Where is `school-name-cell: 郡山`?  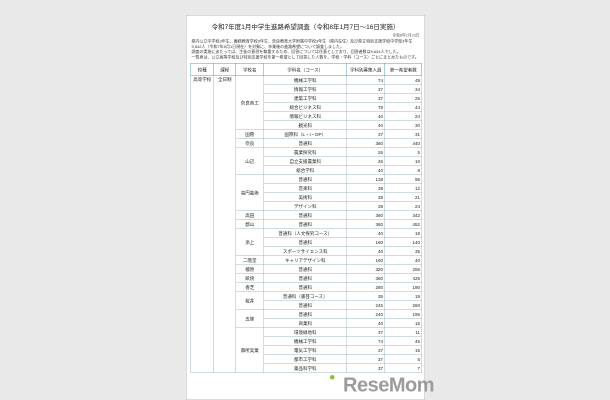 school-name-cell: 郡山 is located at coordinates (249, 224).